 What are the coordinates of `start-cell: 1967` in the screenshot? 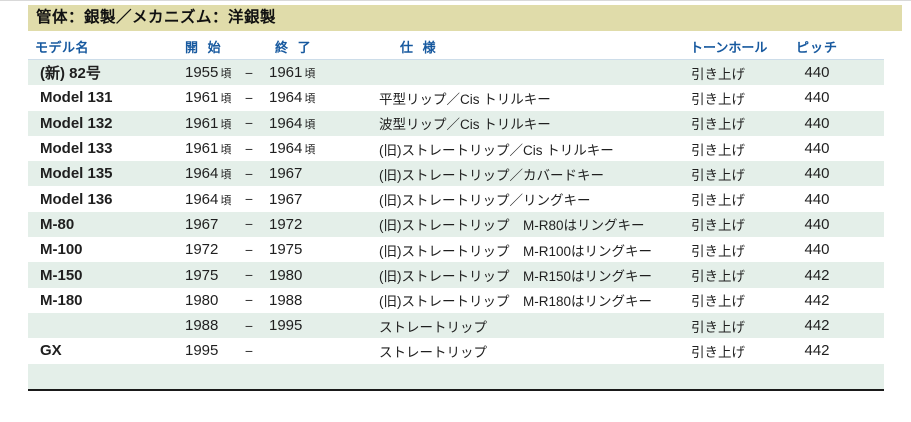 It's located at (205, 224).